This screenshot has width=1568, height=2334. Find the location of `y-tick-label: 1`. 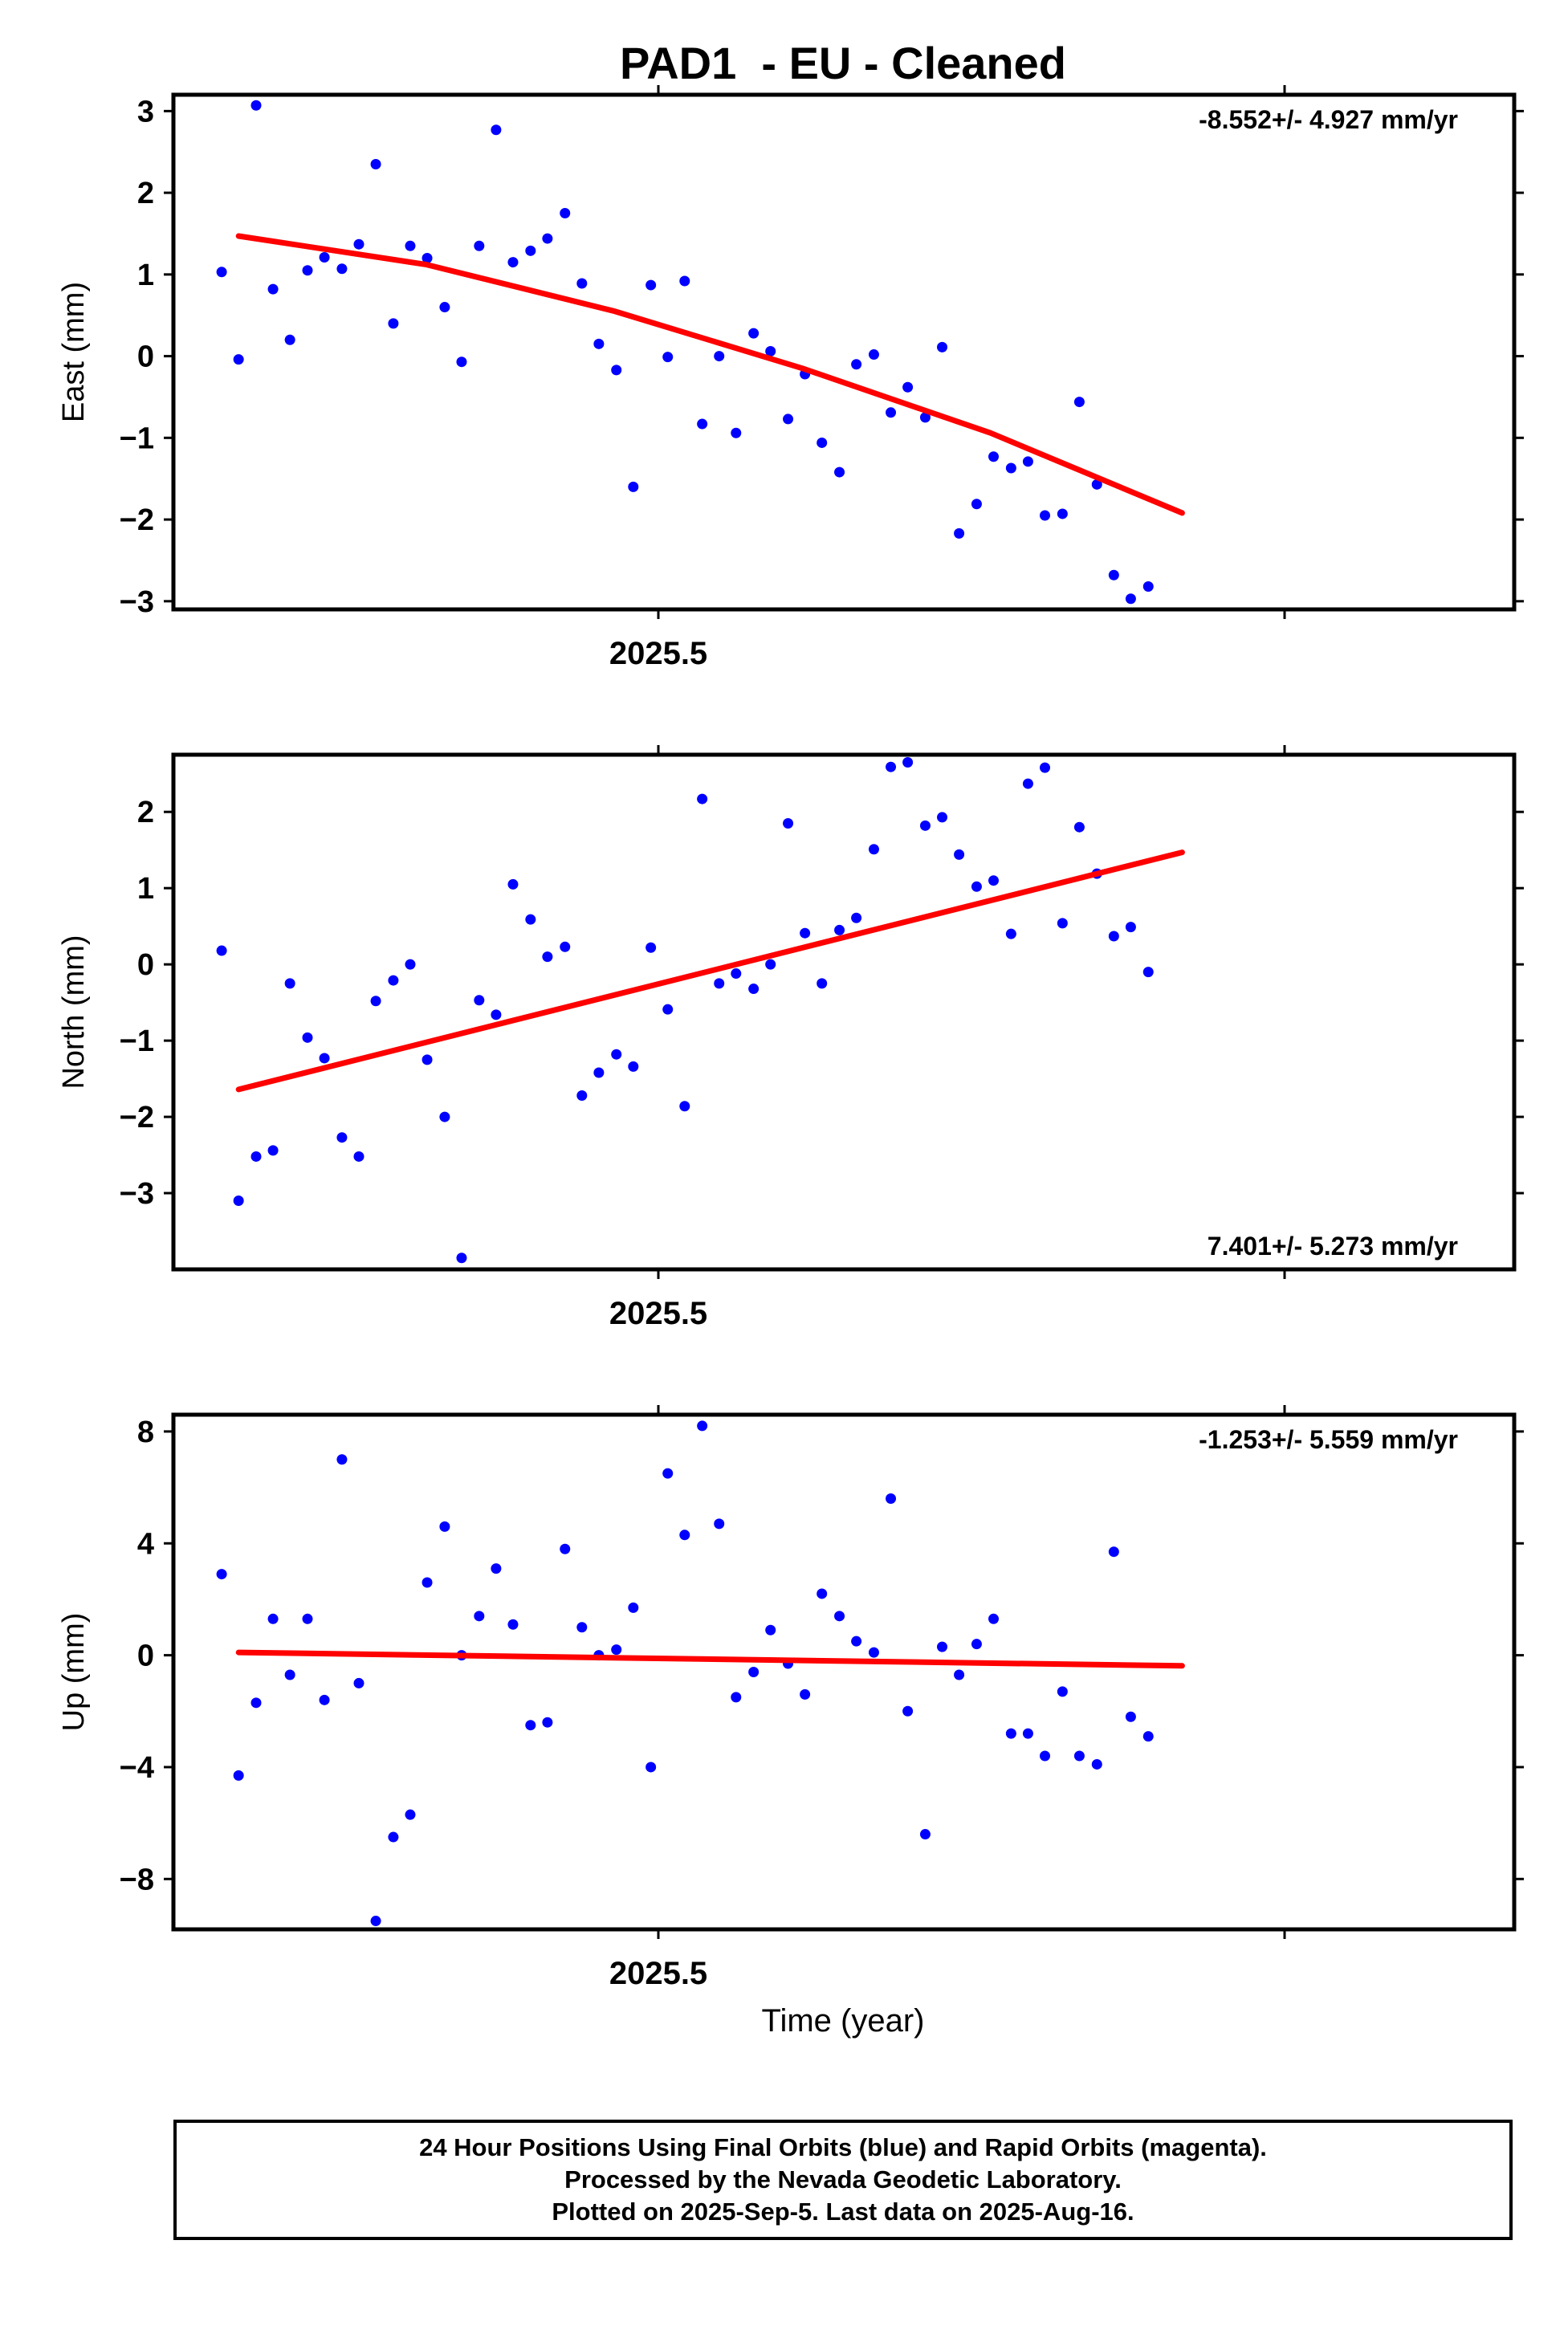

y-tick-label: 1 is located at coordinates (145, 889).